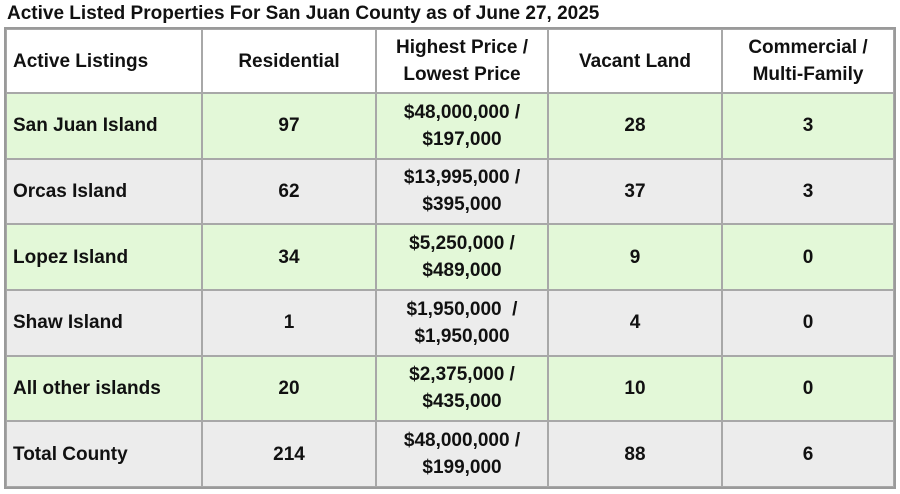  Describe the element at coordinates (462, 336) in the screenshot. I see `lowest-price: $1,950,000` at that location.